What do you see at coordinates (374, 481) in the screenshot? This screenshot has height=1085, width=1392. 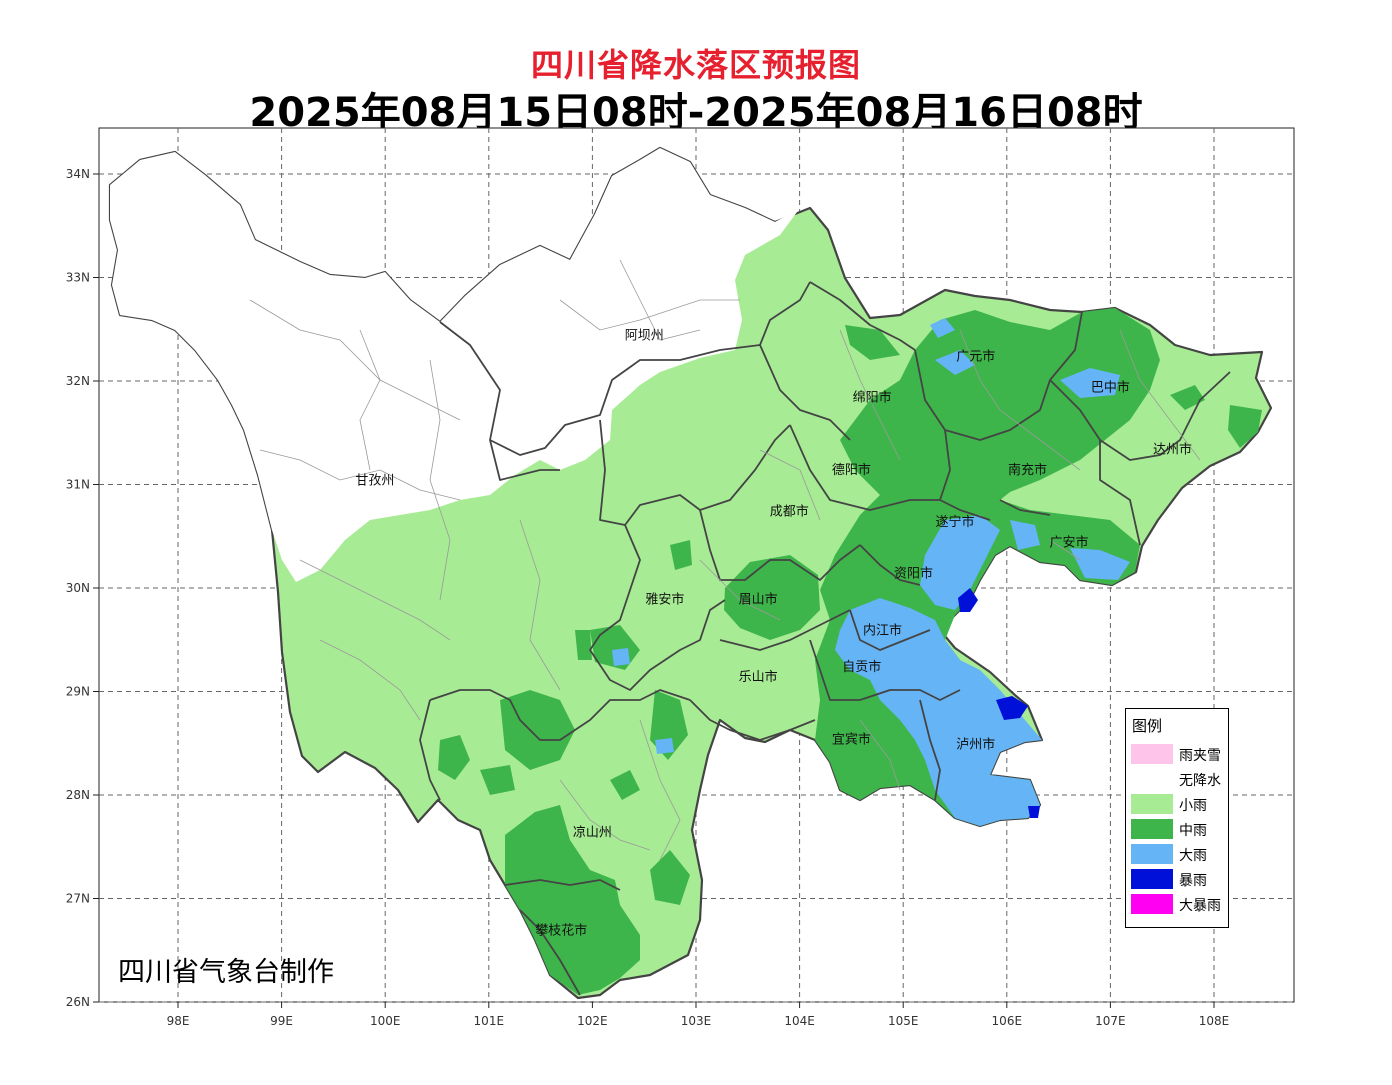 I see `region-label: 甘孜州` at bounding box center [374, 481].